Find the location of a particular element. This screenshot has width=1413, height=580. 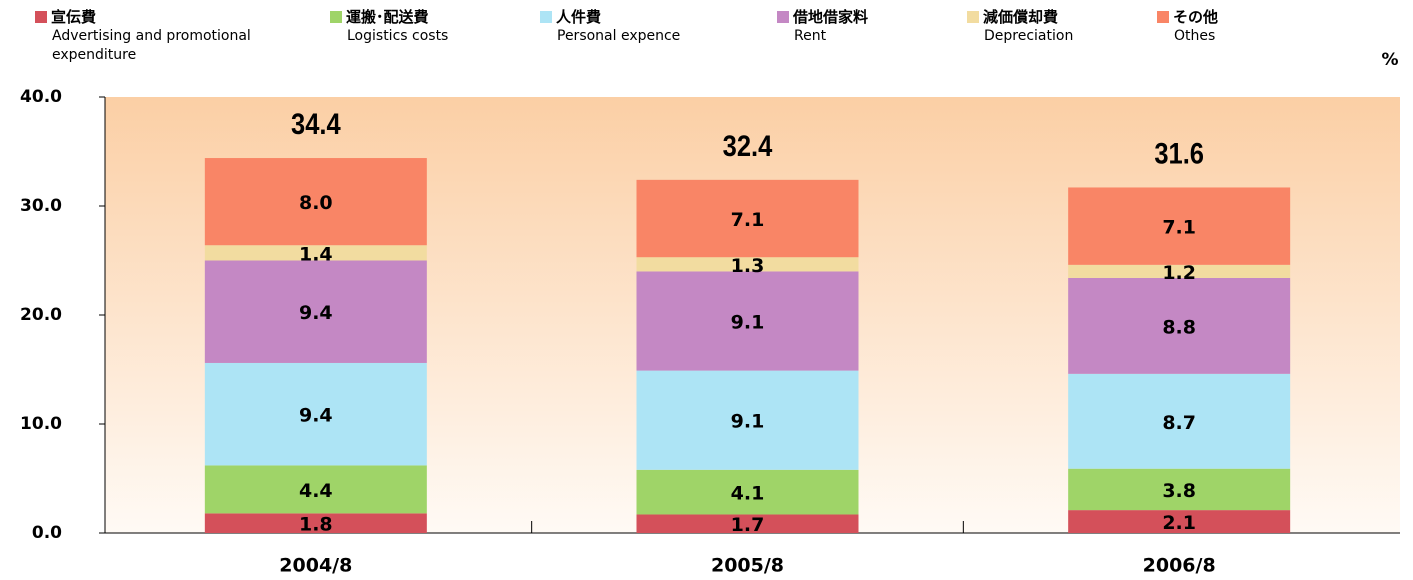

legend-label: 運搬･配送費 is located at coordinates (451, 16).